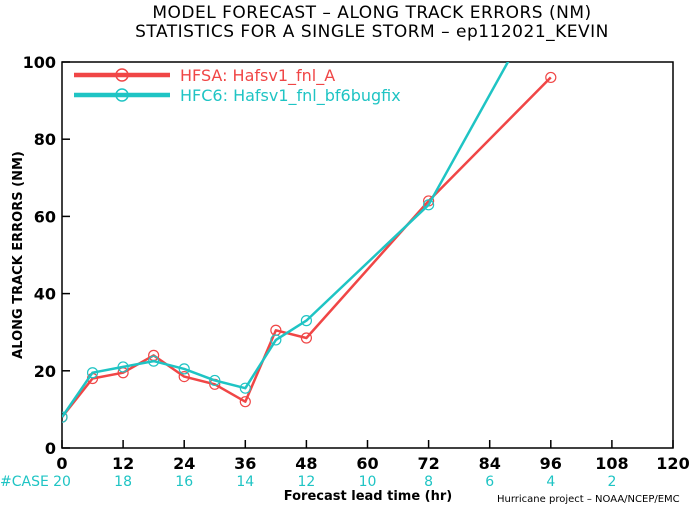  What do you see at coordinates (306, 463) in the screenshot?
I see `x-tick-label: 48` at bounding box center [306, 463].